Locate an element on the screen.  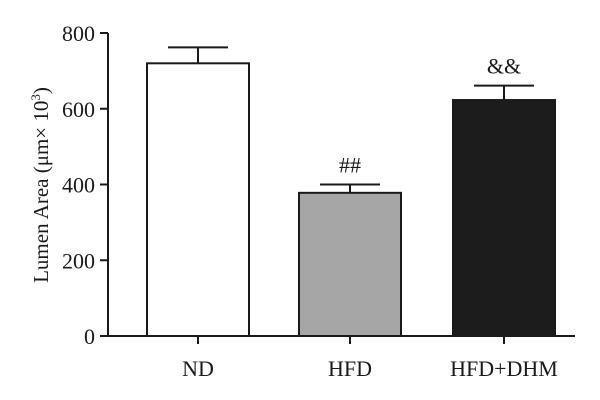
x-tick-label-1: HFD is located at coordinates (350, 368).